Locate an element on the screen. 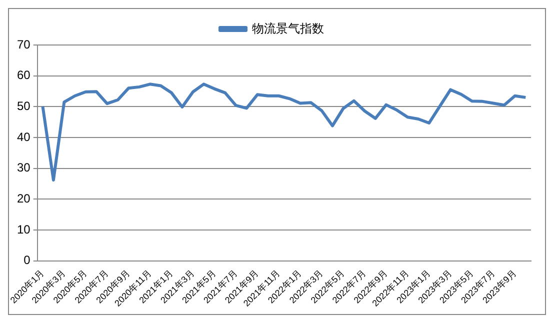 The height and width of the screenshot is (323, 554). y-tick-label: 60 is located at coordinates (23, 75).